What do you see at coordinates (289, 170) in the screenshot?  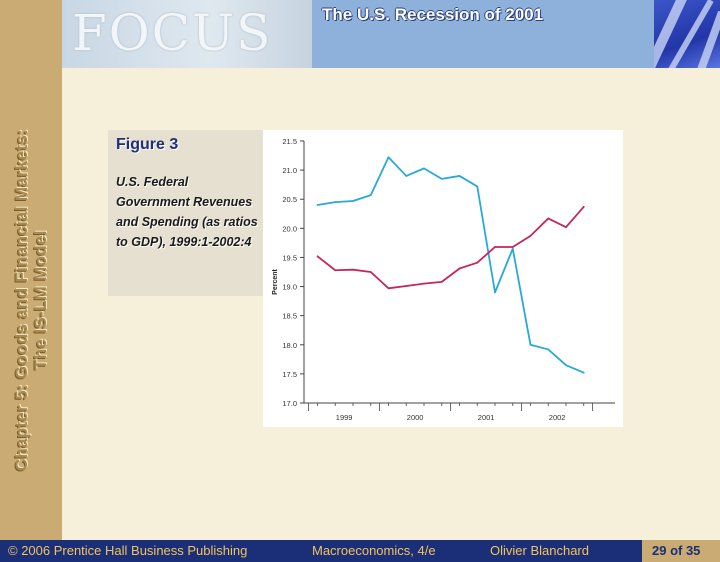 I see `y-tick-label: 21.0` at bounding box center [289, 170].